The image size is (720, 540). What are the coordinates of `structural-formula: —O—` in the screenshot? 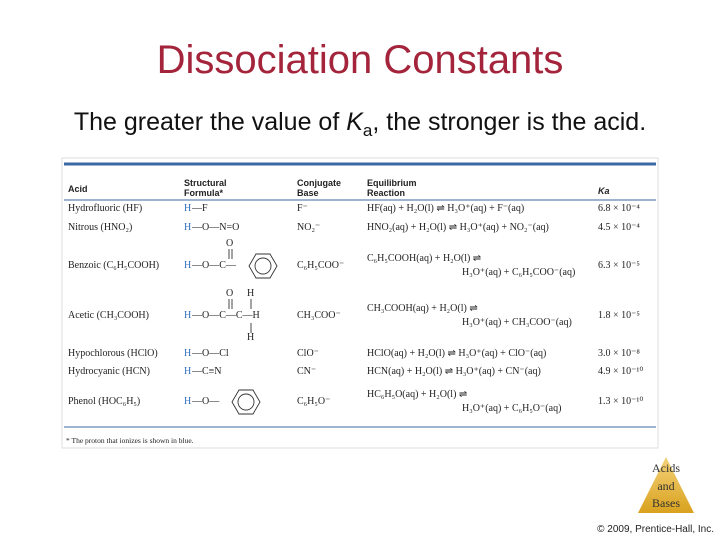 It's located at (206, 401).